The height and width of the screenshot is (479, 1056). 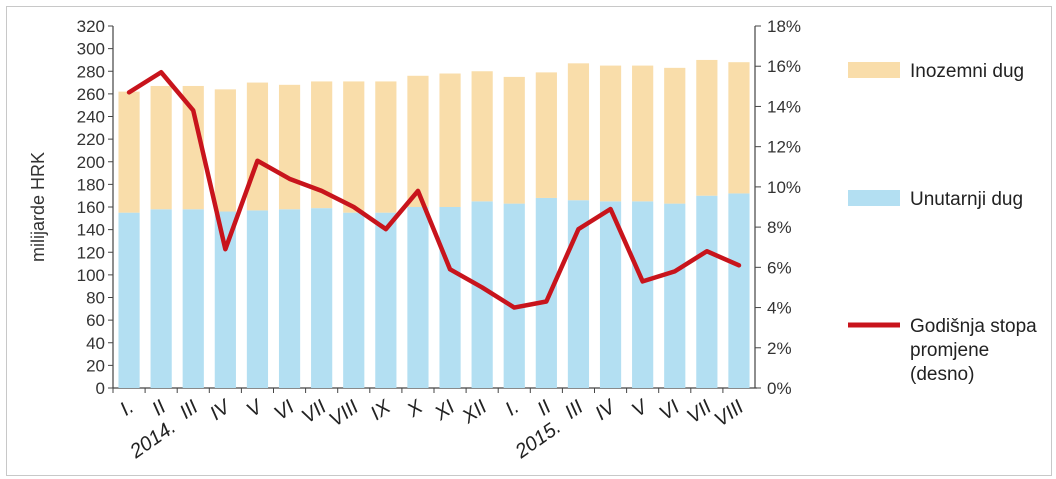 What do you see at coordinates (91, 207) in the screenshot?
I see `y-tick-label: 160` at bounding box center [91, 207].